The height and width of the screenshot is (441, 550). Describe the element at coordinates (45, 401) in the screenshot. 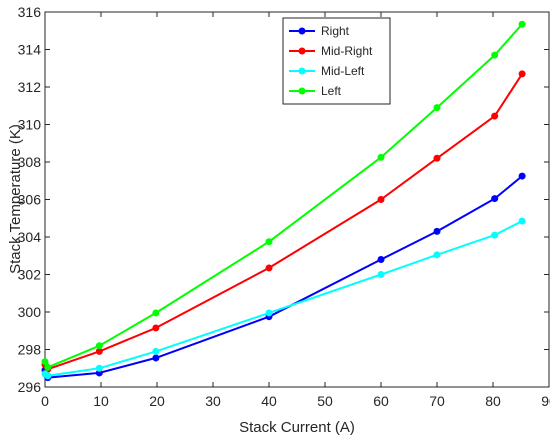

I see `x-tick-label: 0` at that location.